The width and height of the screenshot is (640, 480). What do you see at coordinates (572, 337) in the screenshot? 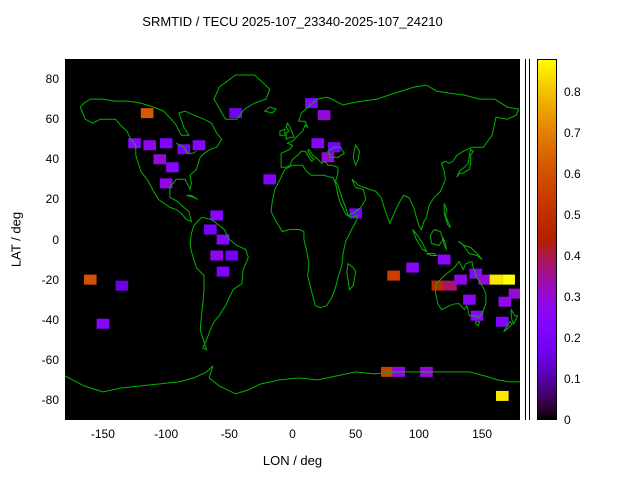
I see `colorbar-tick-label: 0.2` at bounding box center [572, 337].